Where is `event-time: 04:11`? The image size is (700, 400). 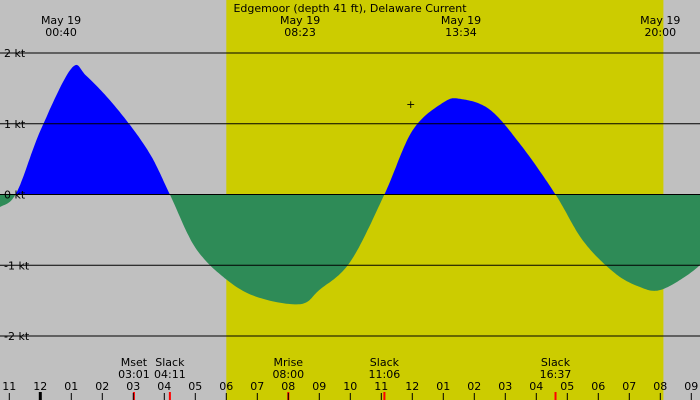
event-time: 04:11 is located at coordinates (170, 374).